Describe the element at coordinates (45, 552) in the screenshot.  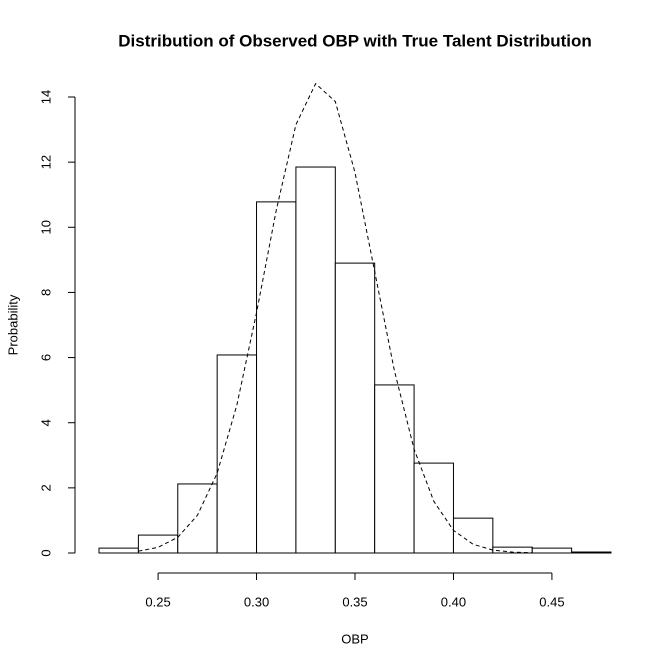
I see `y-tick-label: 0` at that location.